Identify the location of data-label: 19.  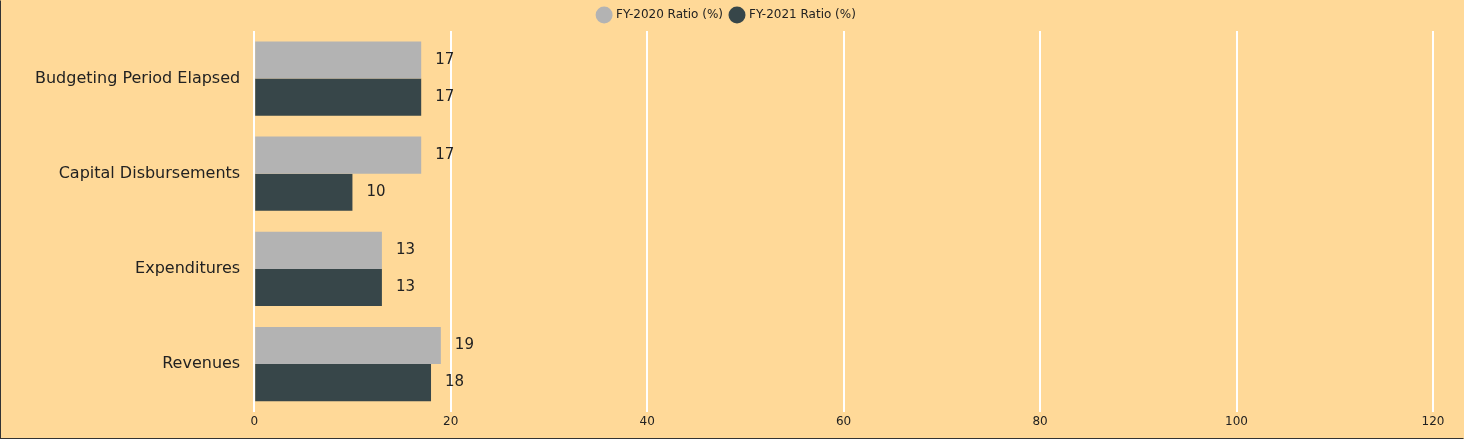
(464, 344).